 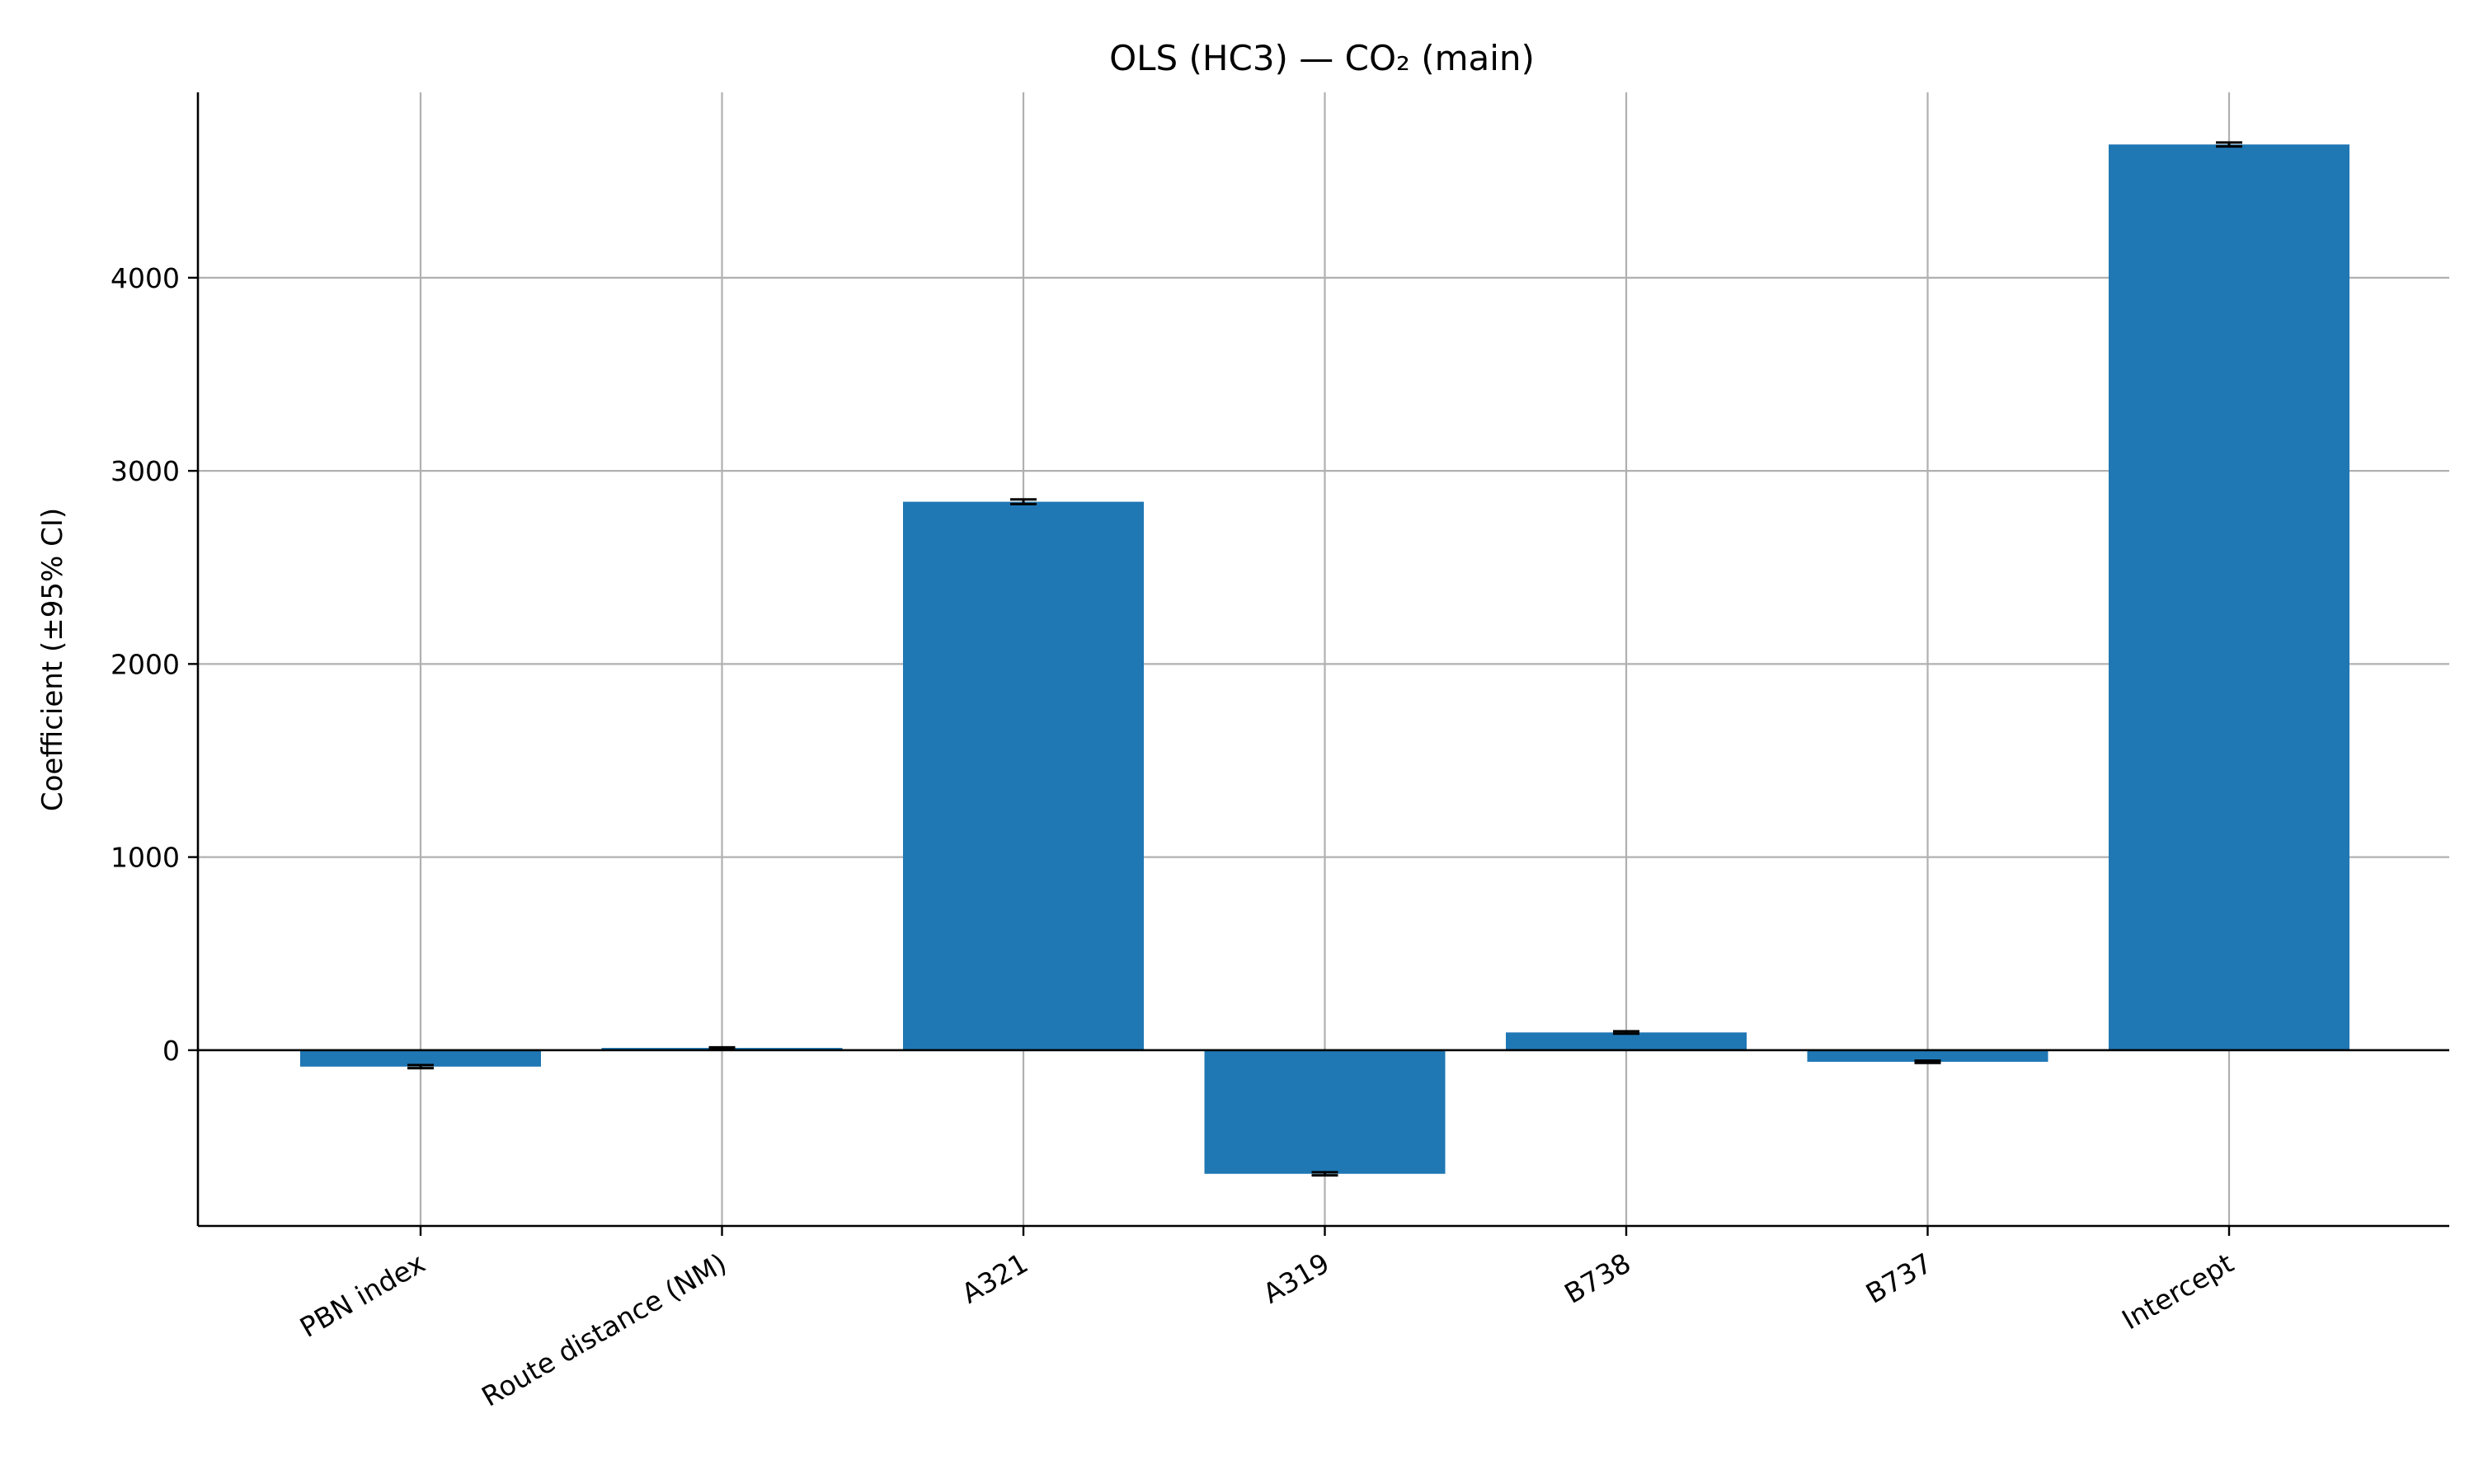 I want to click on y-tick-label: 0, so click(x=171, y=1051).